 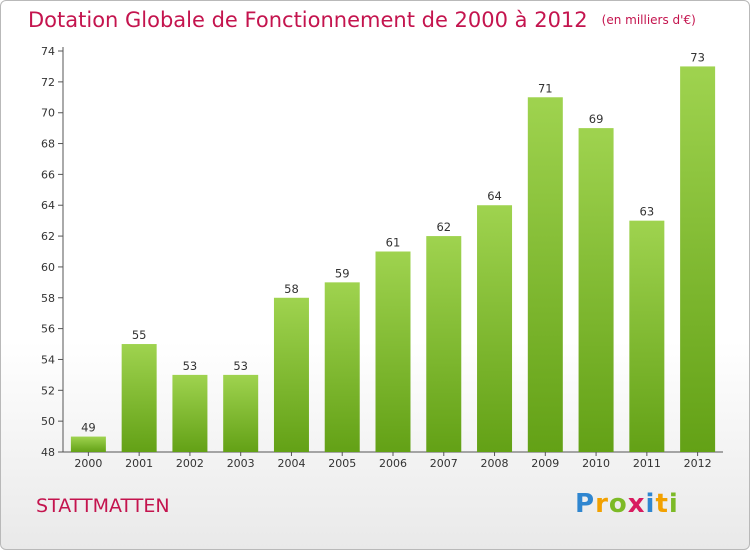 I want to click on y-tick-label: 58, so click(x=48, y=298).